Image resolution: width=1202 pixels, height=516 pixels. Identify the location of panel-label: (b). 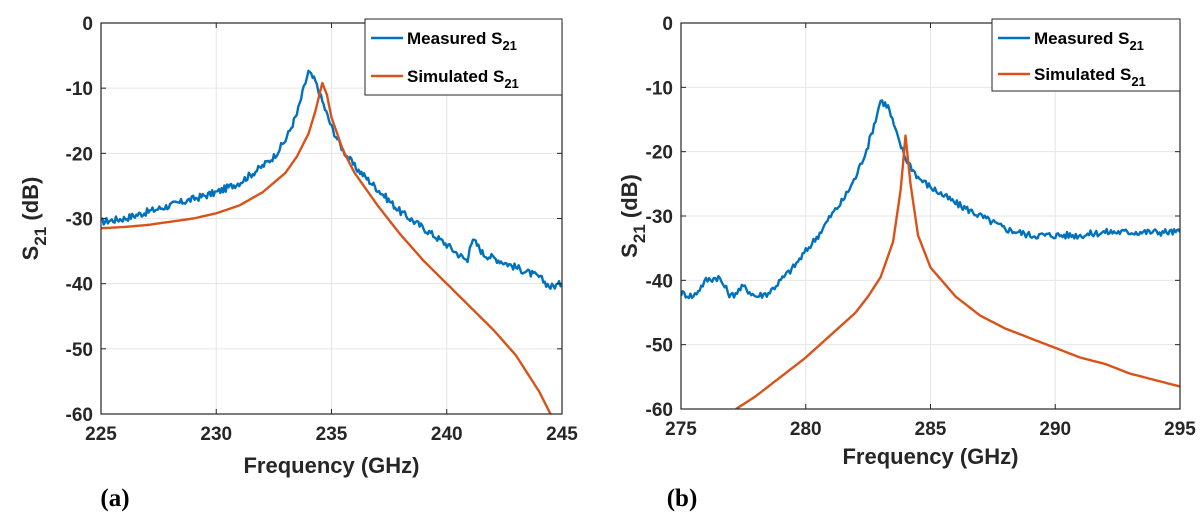
(682, 498).